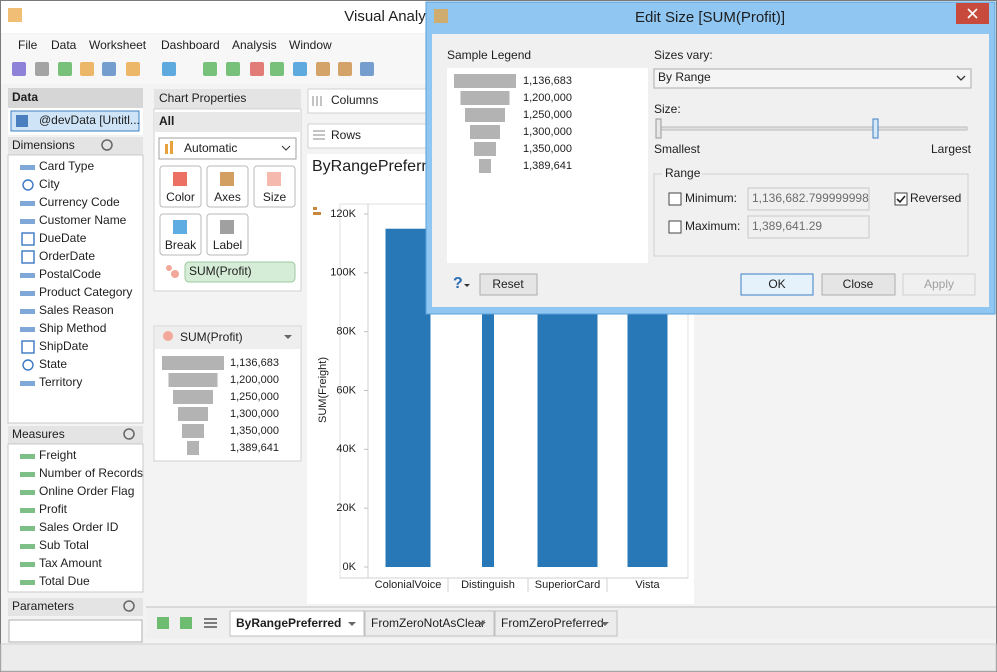 Image resolution: width=997 pixels, height=672 pixels. Describe the element at coordinates (288, 337) in the screenshot. I see `menu-arrow` at that location.